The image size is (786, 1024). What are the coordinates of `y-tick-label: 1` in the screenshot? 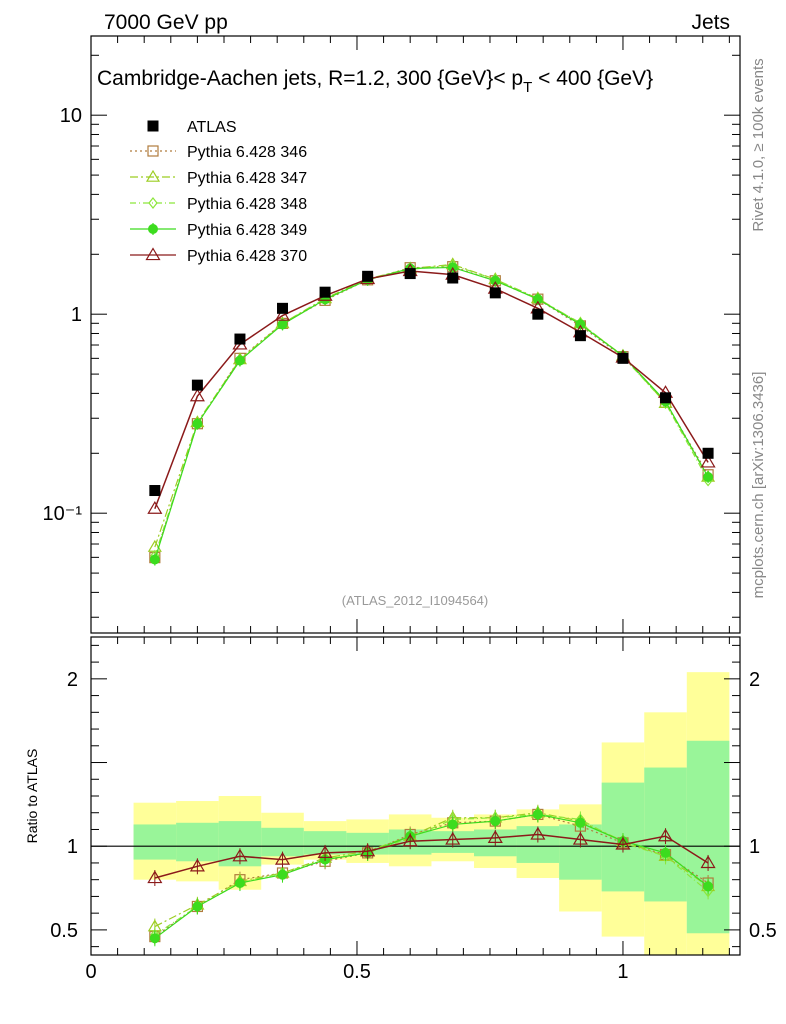 It's located at (76, 315).